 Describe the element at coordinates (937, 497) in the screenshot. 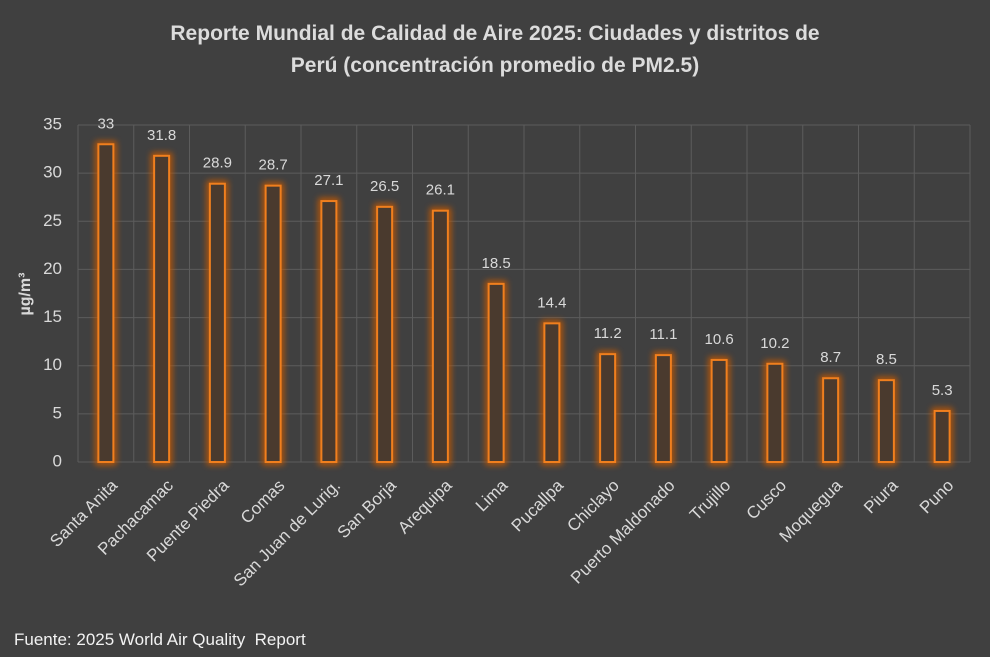

I see `x-tick-label: Puno` at that location.